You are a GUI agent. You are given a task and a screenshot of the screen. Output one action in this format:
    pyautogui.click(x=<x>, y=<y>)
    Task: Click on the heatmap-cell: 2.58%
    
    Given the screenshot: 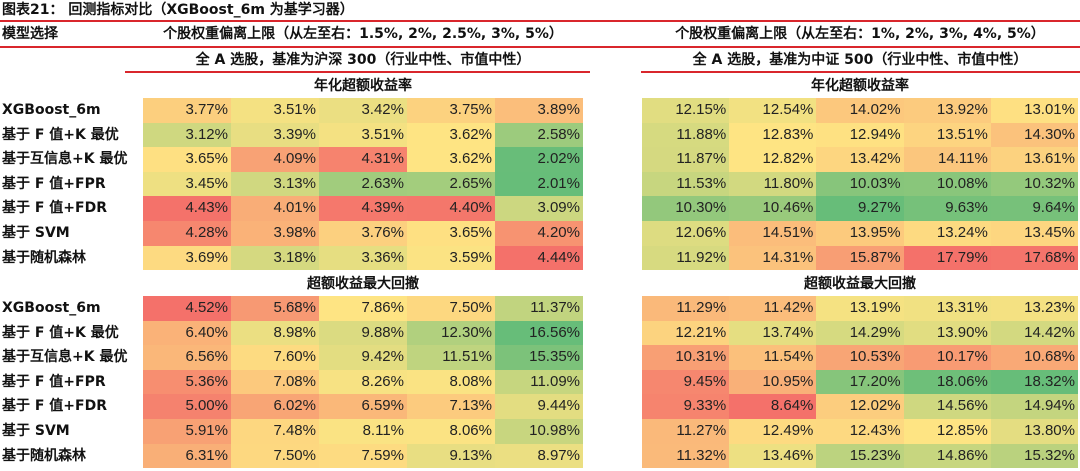 What is the action you would take?
    pyautogui.click(x=539, y=135)
    